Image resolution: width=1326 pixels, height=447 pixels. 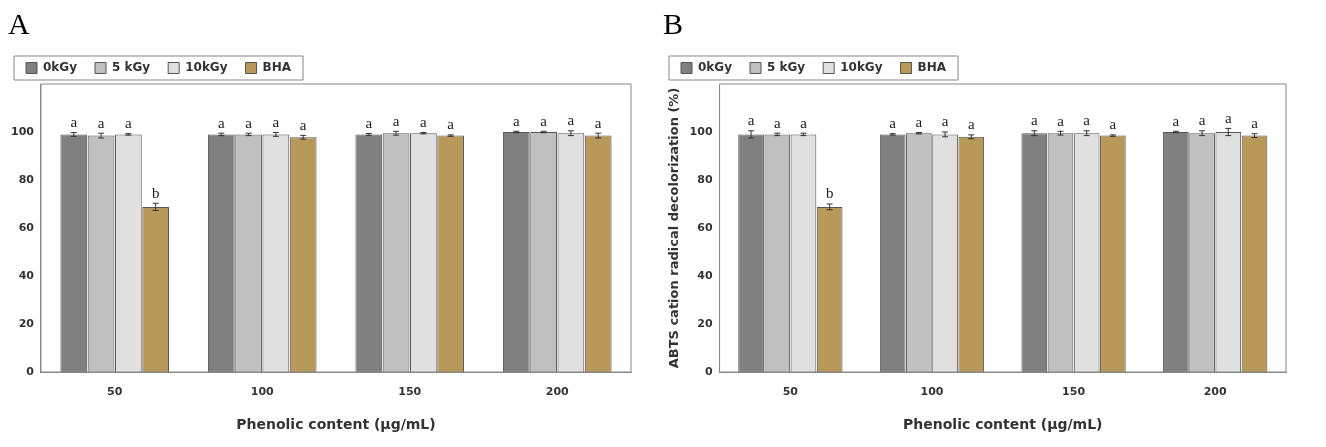 I want to click on chart-title: B, so click(x=673, y=23).